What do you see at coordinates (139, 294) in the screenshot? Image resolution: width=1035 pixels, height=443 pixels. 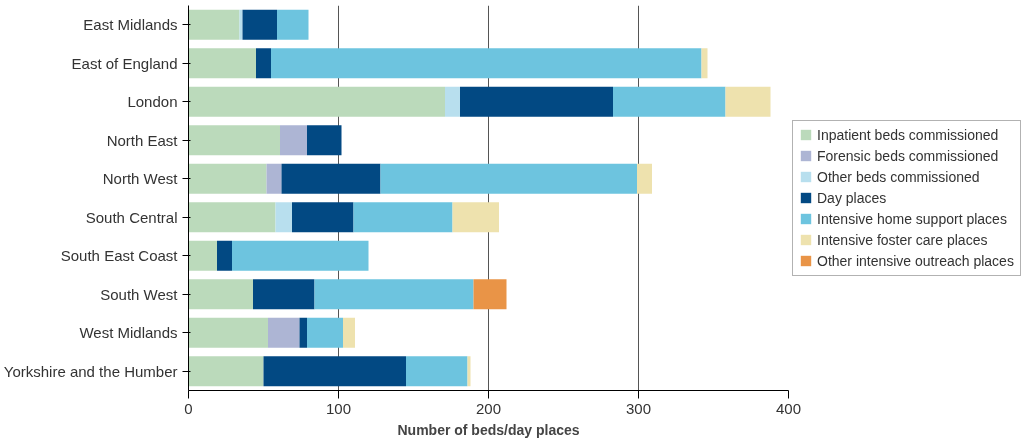 I see `y-tick-label: South West` at bounding box center [139, 294].